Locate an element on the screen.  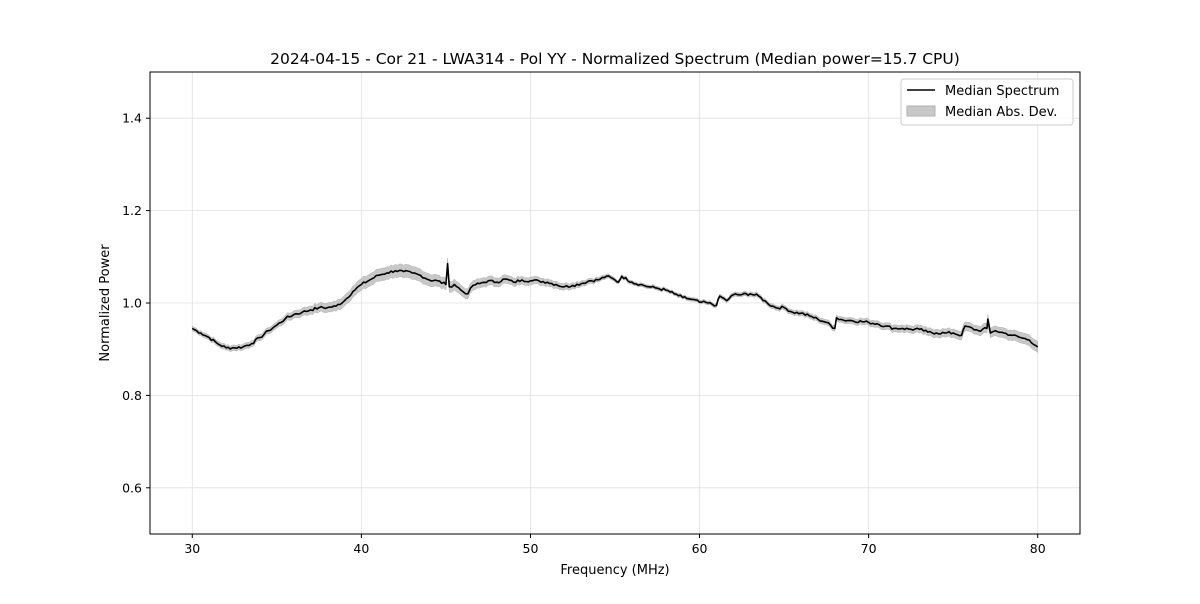
y-axis-label: Normalized Power is located at coordinates (105, 303).